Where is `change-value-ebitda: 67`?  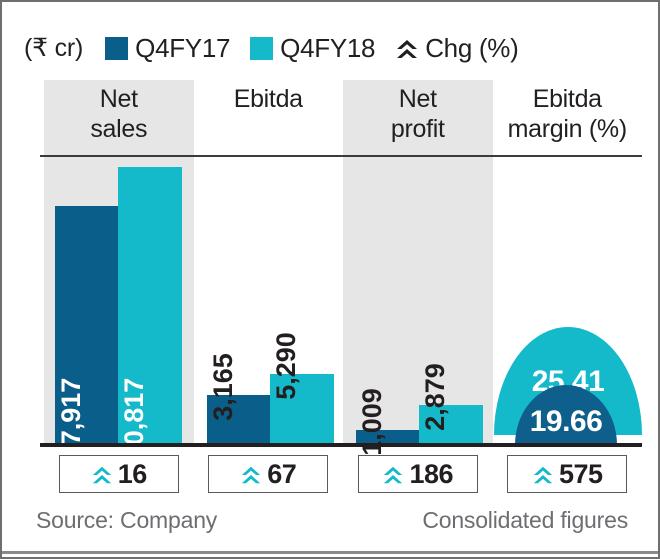 change-value-ebitda: 67 is located at coordinates (282, 473).